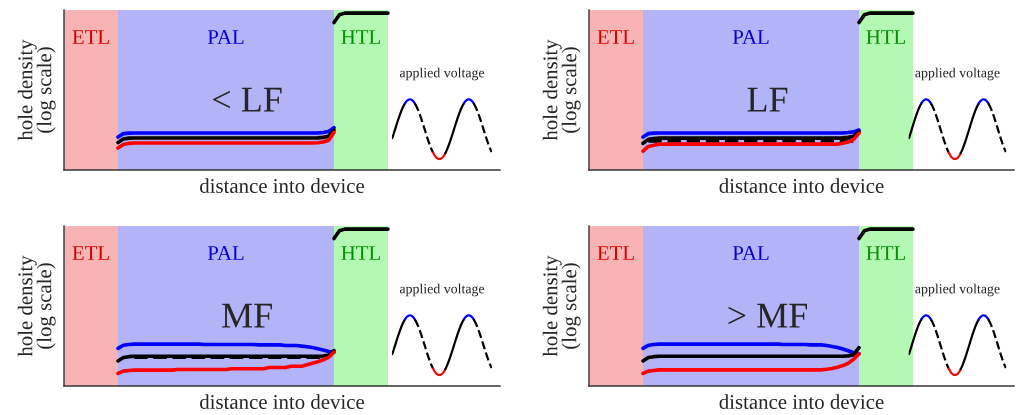 The height and width of the screenshot is (415, 1016). What do you see at coordinates (247, 99) in the screenshot?
I see `annotation: < LF` at bounding box center [247, 99].